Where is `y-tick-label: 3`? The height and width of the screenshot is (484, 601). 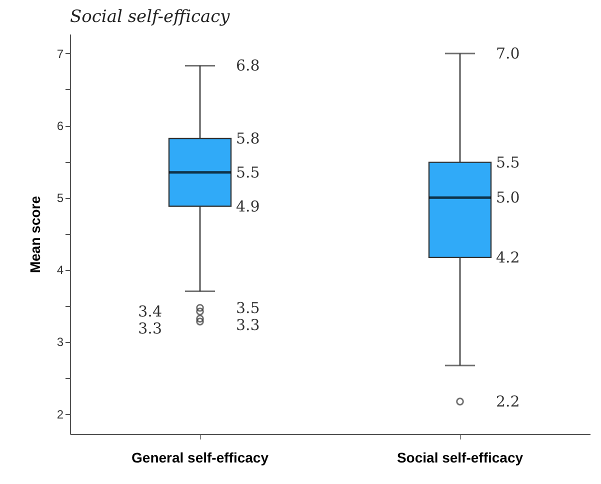 y-tick-label: 3 is located at coordinates (60, 342).